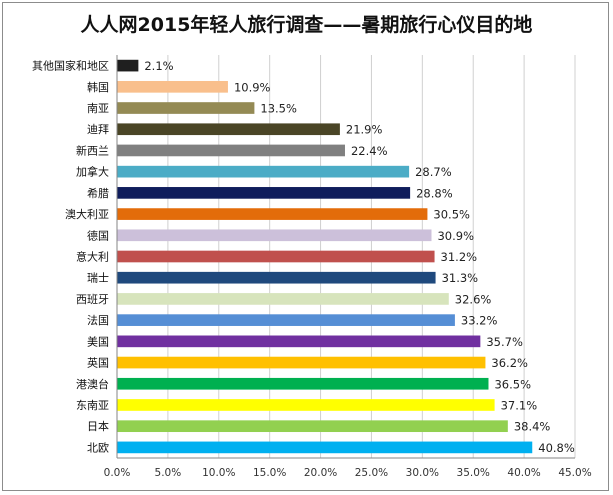 The image size is (613, 495). I want to click on x-tick-label: 35.0%, so click(473, 473).